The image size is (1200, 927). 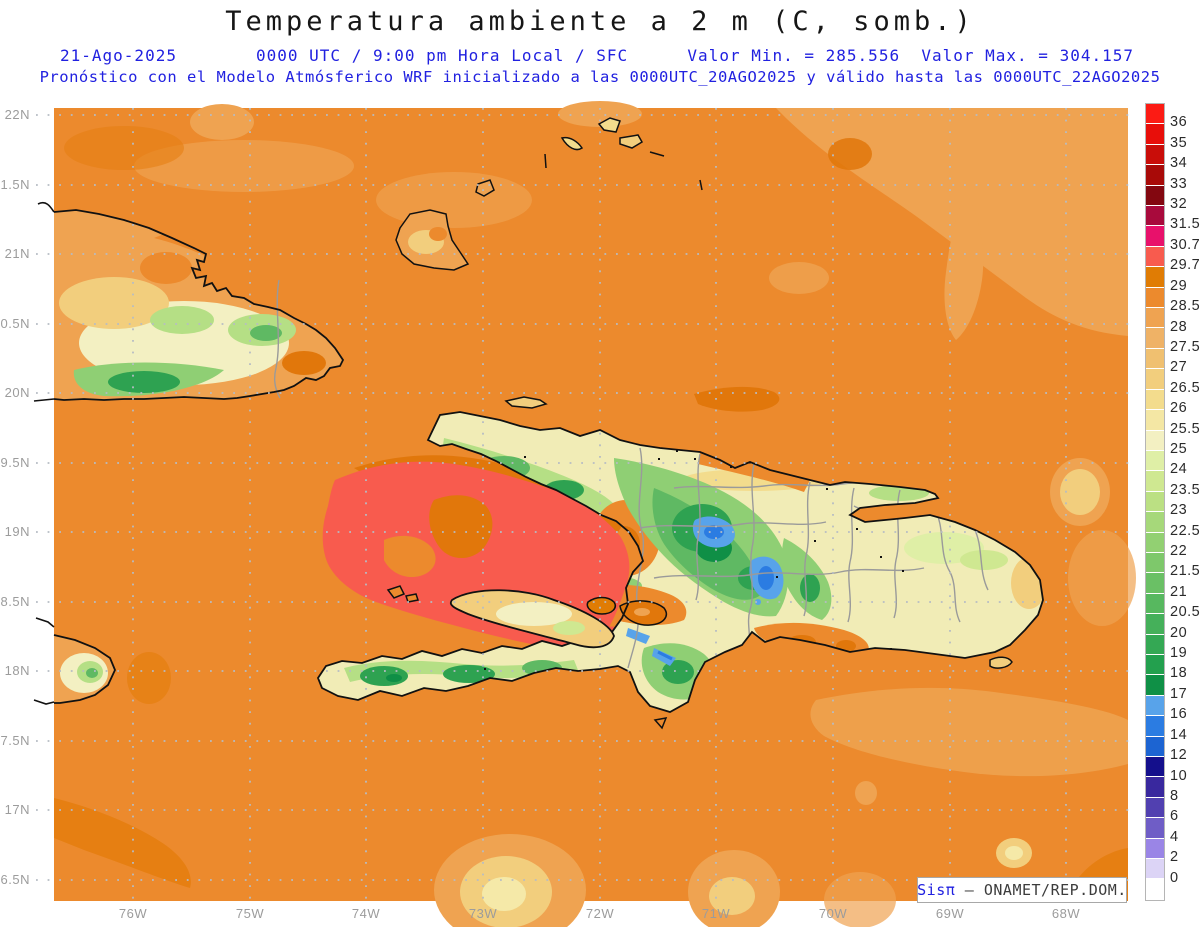 I want to click on colorbar-tick-label: 36, so click(x=1179, y=122).